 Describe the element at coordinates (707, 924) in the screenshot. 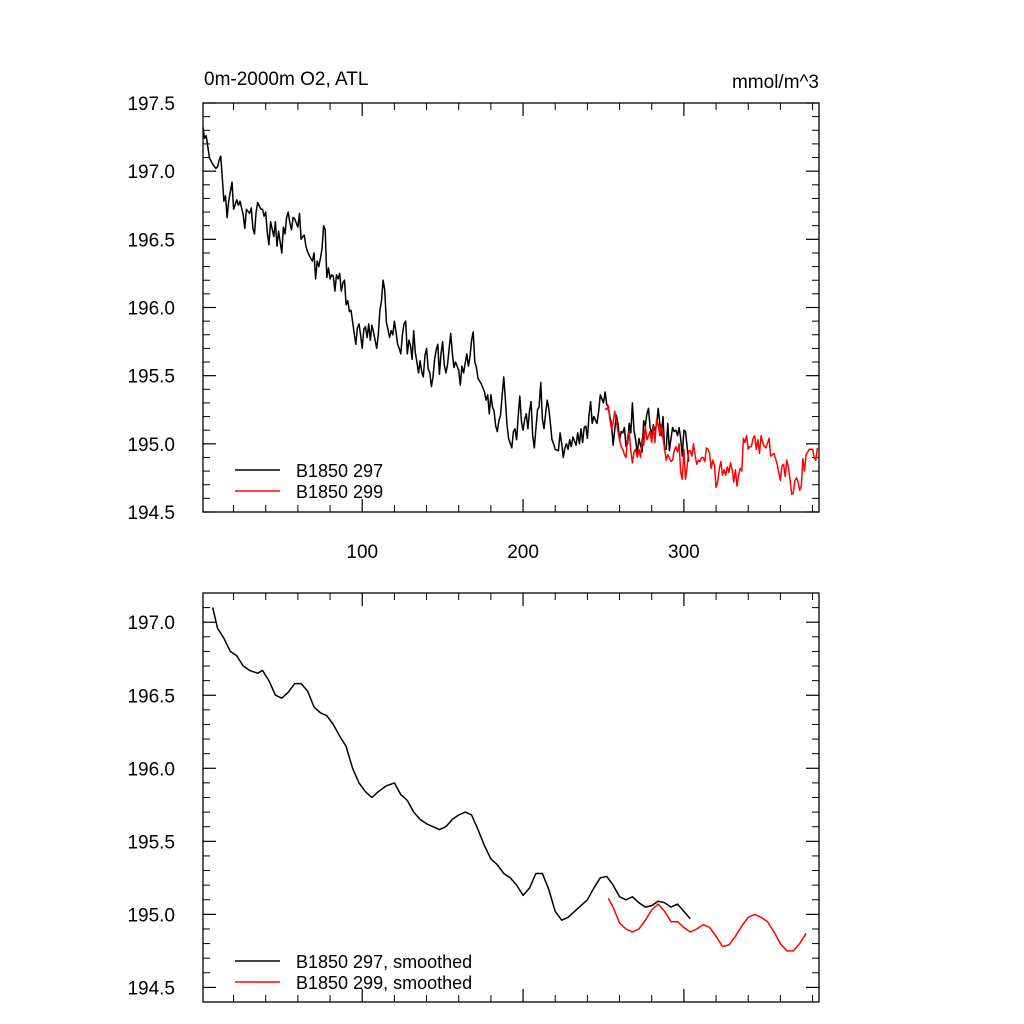

I see `series-line-b1850-299-smoothed` at that location.